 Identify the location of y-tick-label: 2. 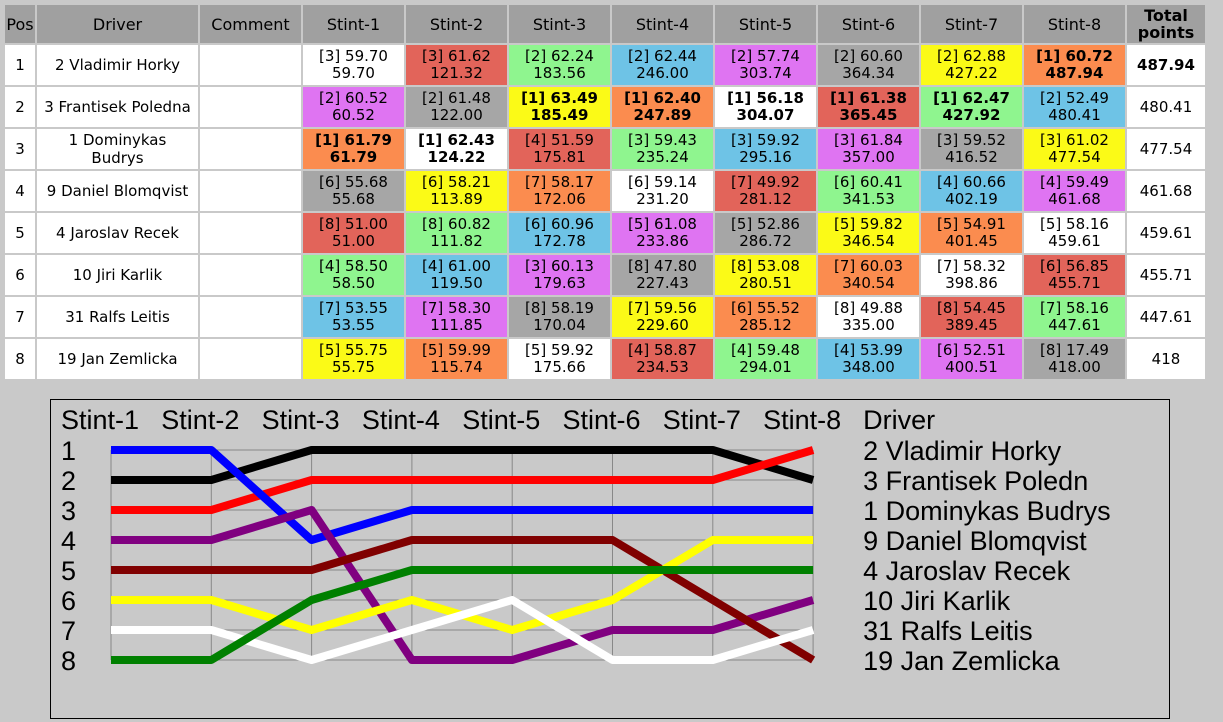
(68, 481).